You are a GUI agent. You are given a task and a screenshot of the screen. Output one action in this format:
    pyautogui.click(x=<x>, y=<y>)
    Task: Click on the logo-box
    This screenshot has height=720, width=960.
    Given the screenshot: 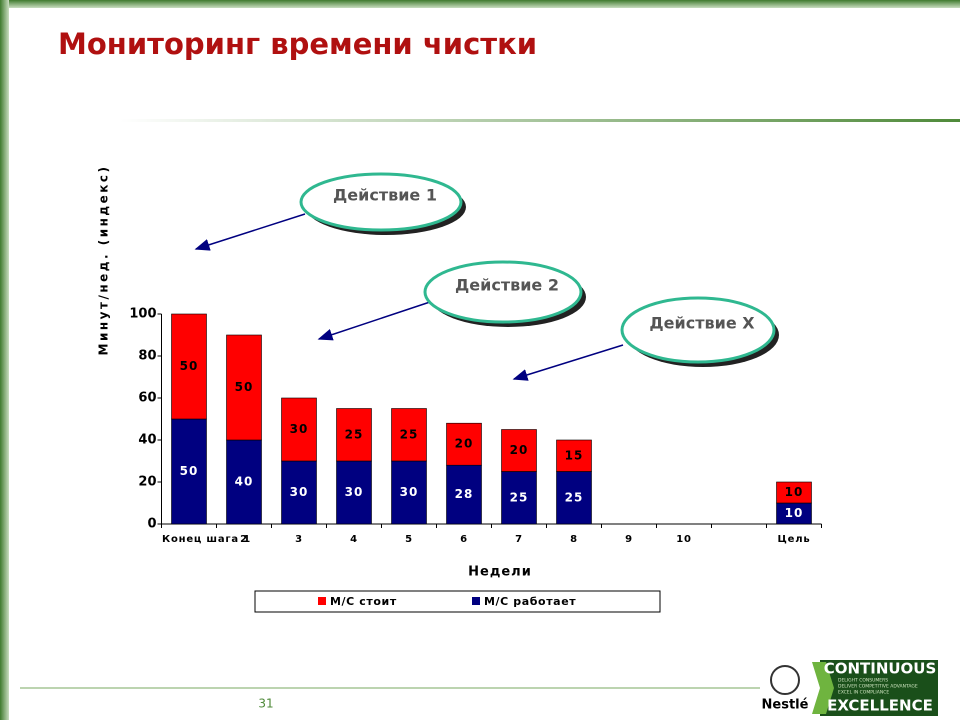 What is the action you would take?
    pyautogui.click(x=879, y=688)
    